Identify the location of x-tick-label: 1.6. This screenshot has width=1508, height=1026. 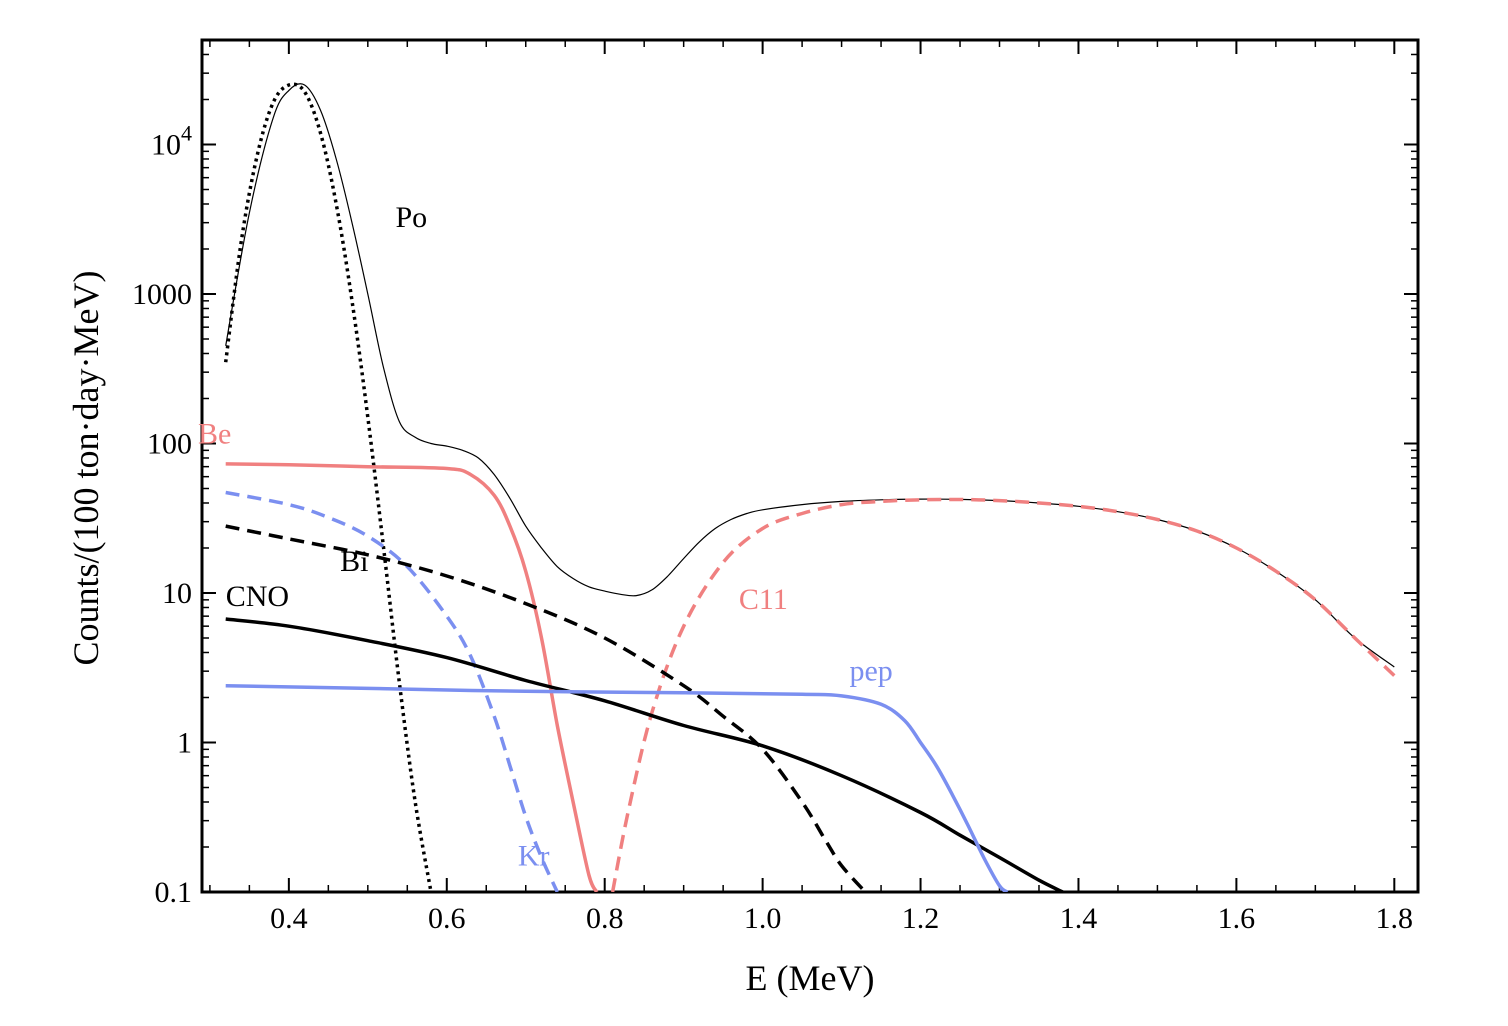
(1237, 918).